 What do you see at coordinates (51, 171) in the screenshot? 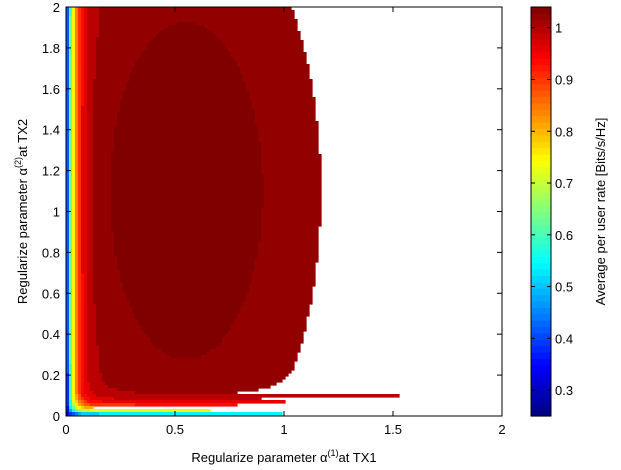
I see `y-tick-label: 1.2` at bounding box center [51, 171].